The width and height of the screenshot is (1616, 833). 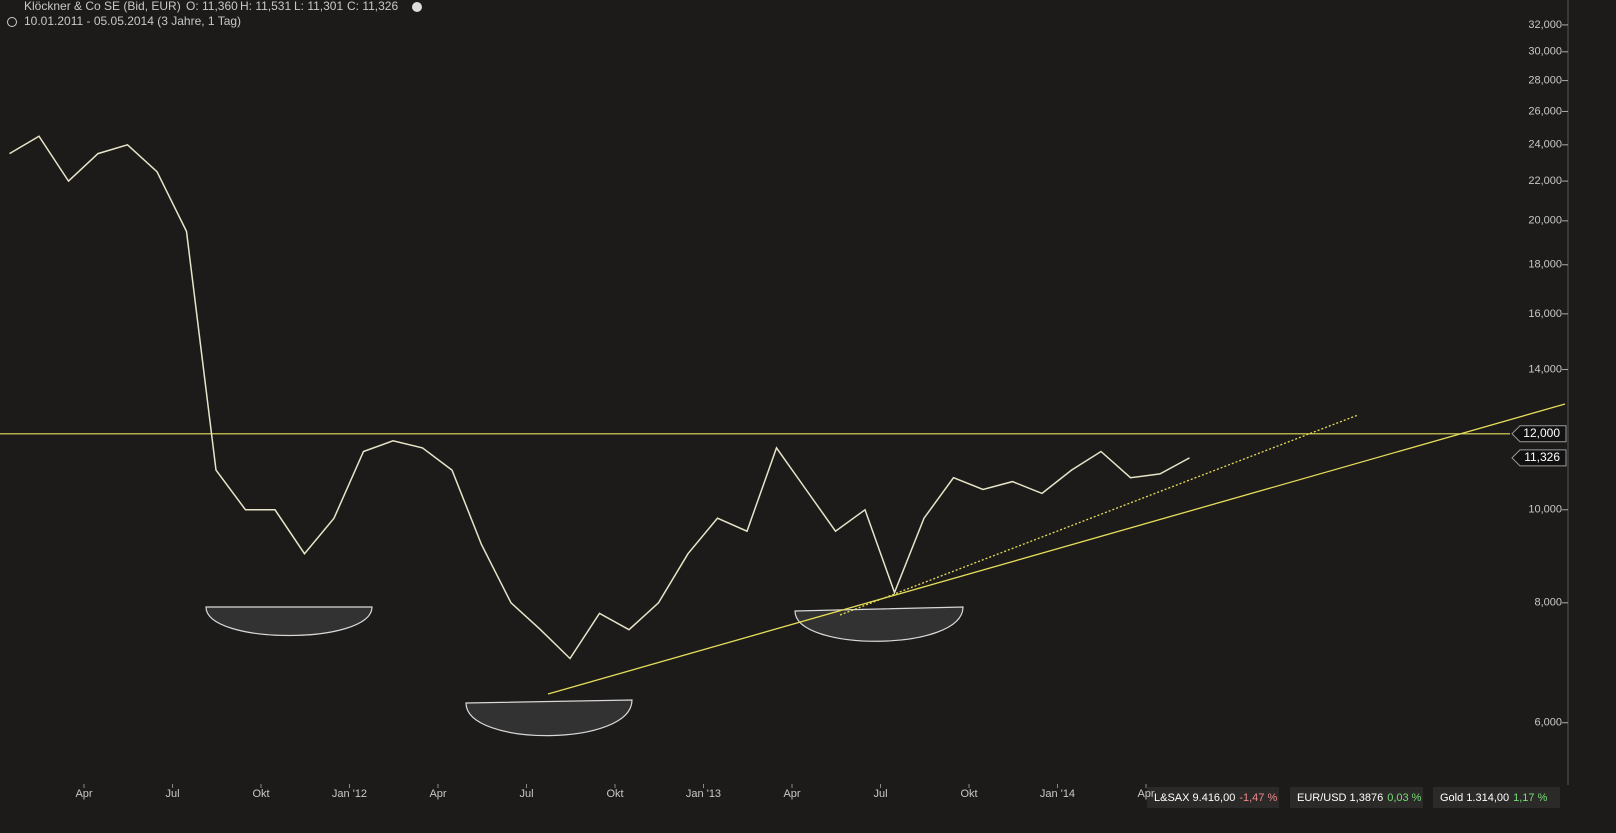 I want to click on ticker-name: Gold 1.314,00, so click(x=1474, y=798).